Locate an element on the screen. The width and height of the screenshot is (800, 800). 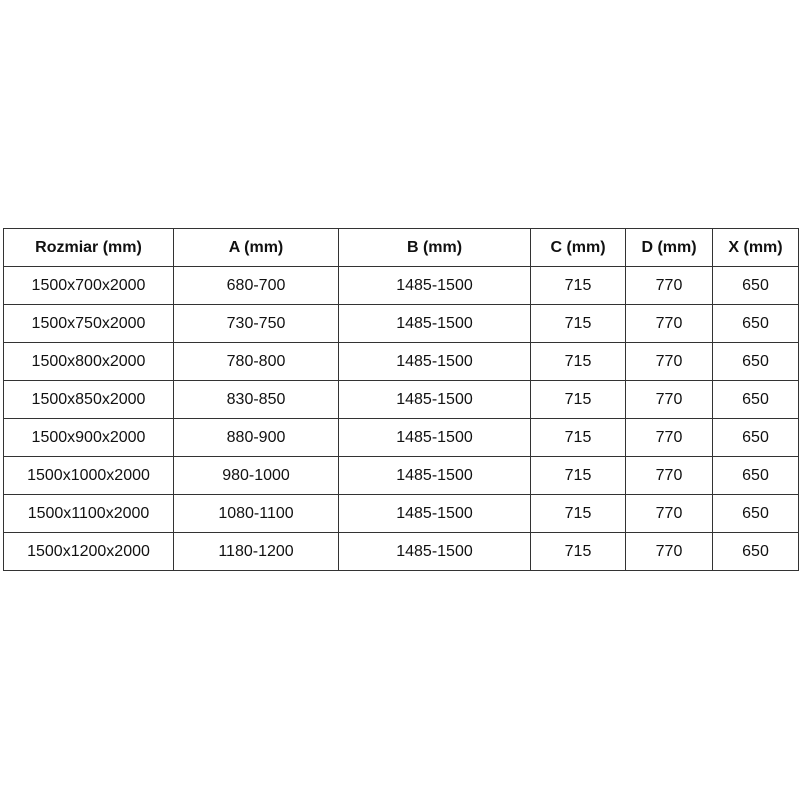
table-row: 1500x800x2000 780-800 1485-1500 715 770 650 is located at coordinates (401, 361).